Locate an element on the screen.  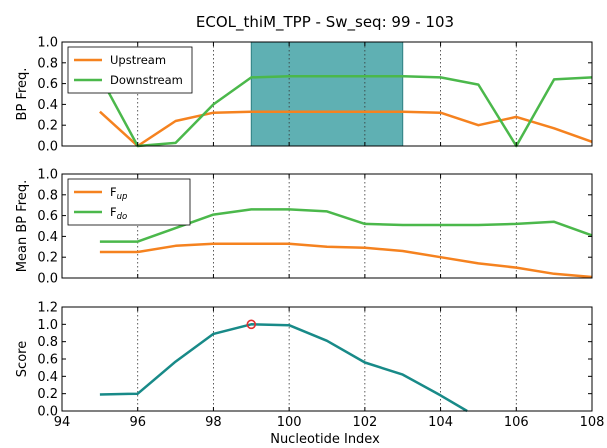
x-tick-label: 104 is located at coordinates (440, 422).